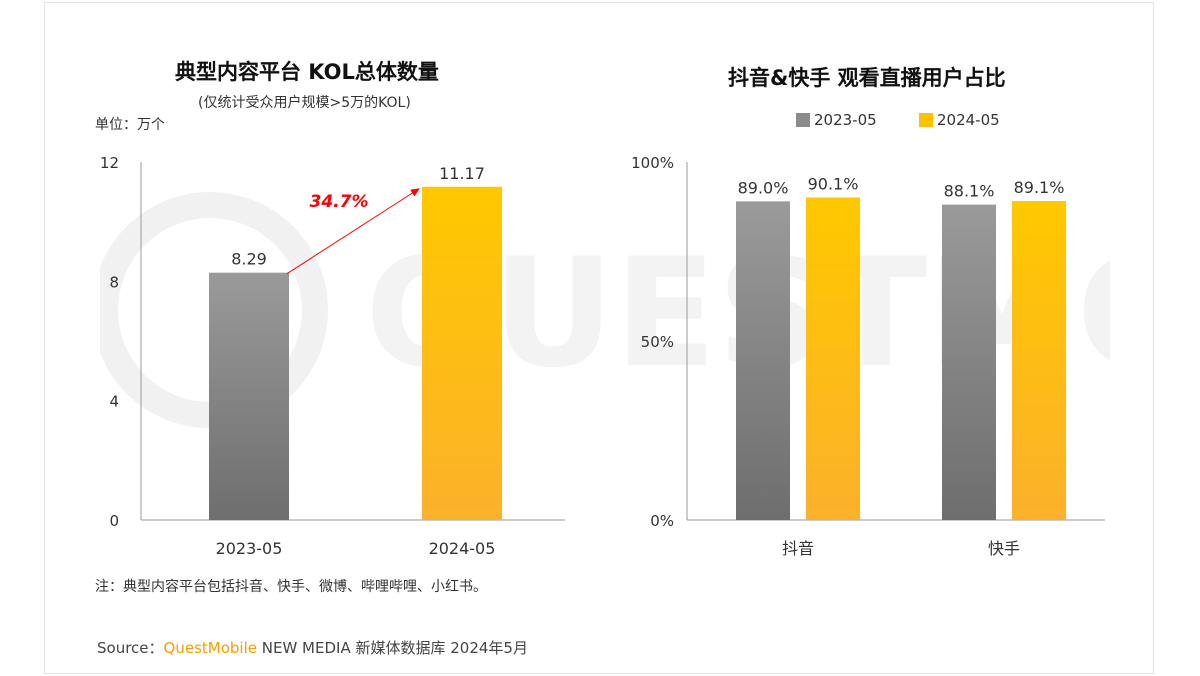  What do you see at coordinates (392, 648) in the screenshot?
I see `source-rest: NEW MEDIA 新媒体数据库 2024年5月` at bounding box center [392, 648].